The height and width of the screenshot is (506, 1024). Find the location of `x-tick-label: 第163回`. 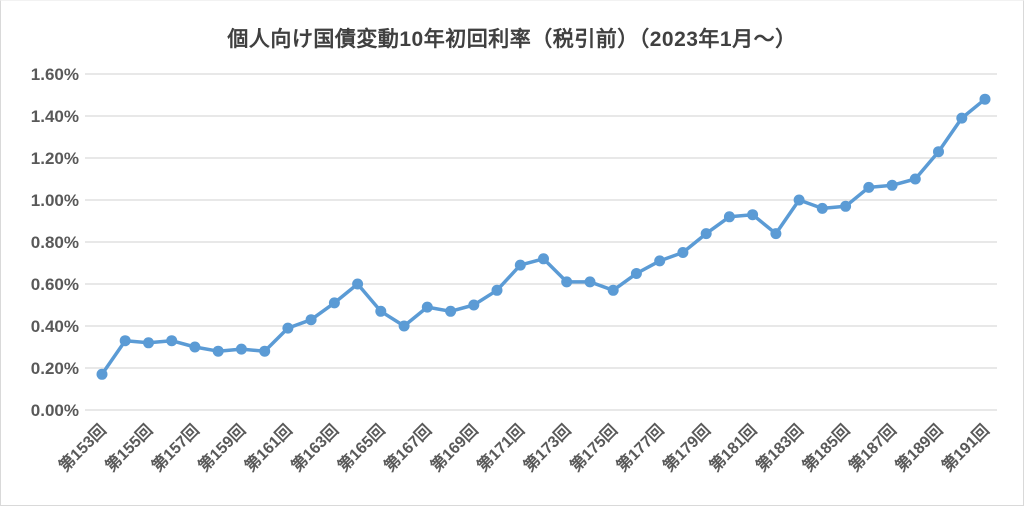

x-tick-label: 第163回 is located at coordinates (314, 447).